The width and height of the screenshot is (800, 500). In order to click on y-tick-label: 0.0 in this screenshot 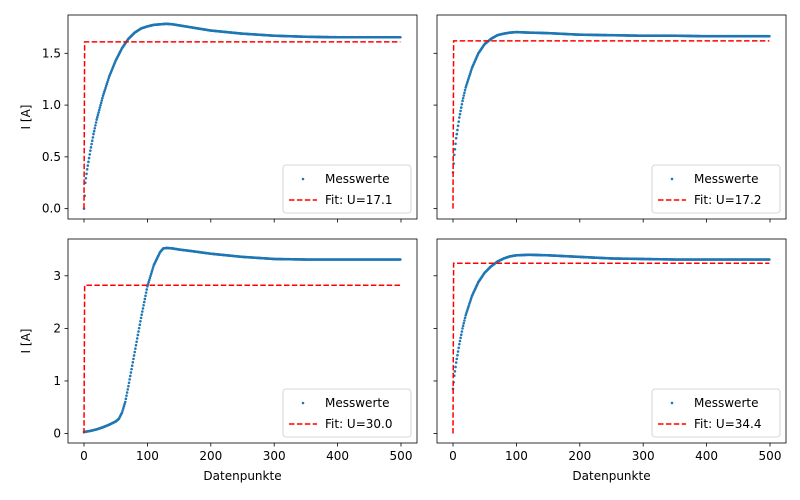, I will do `click(51, 209)`.